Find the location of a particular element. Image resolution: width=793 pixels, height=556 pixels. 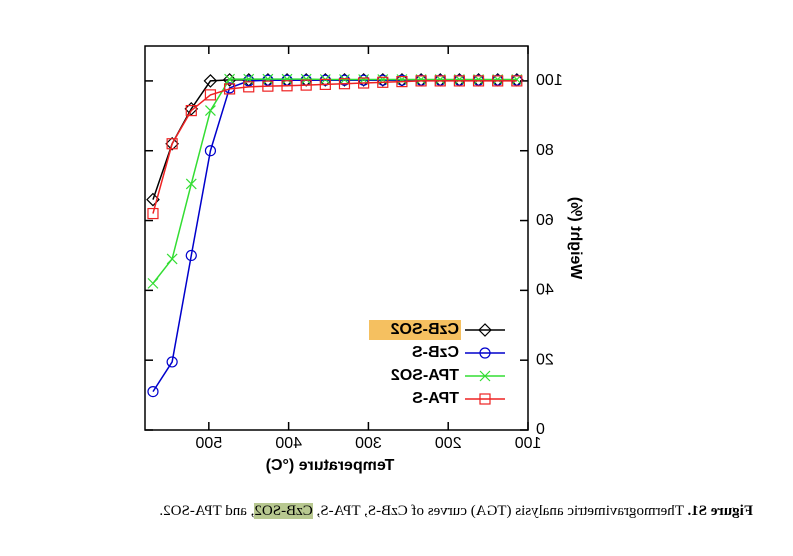

x-tick-label: 400 is located at coordinates (288, 443).